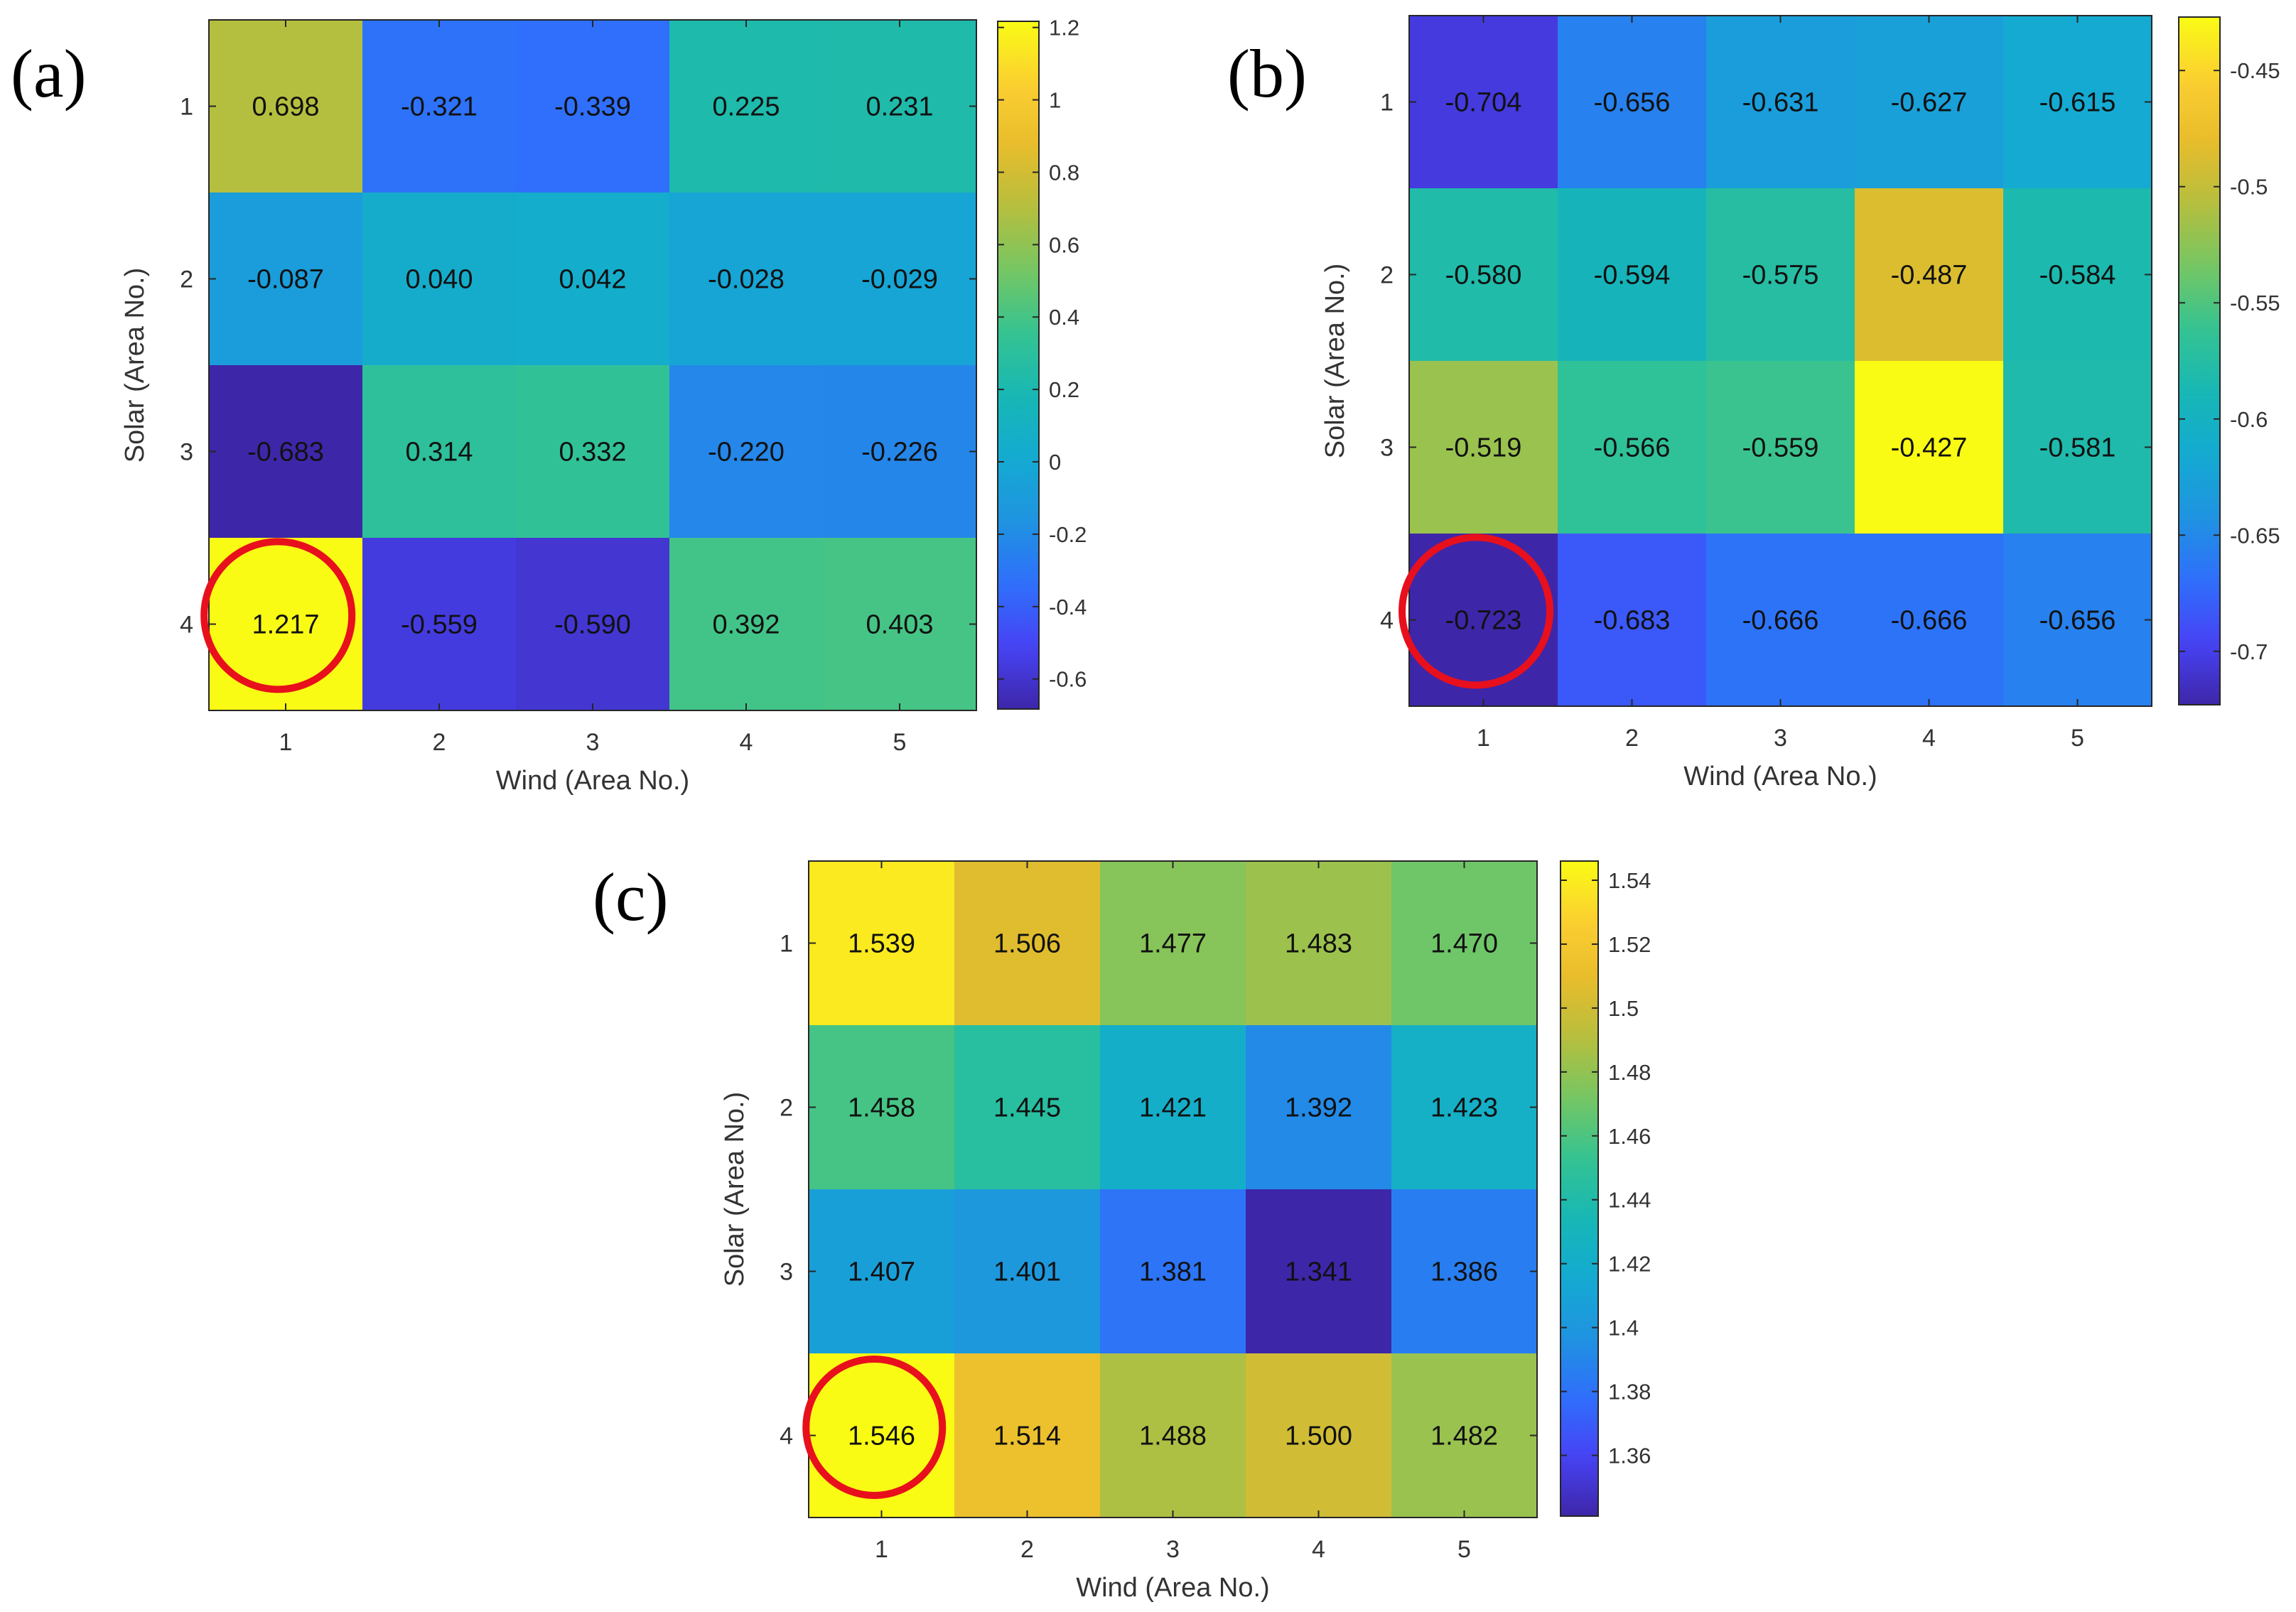  Describe the element at coordinates (1064, 390) in the screenshot. I see `colorbar-tick-label: 0.2` at that location.